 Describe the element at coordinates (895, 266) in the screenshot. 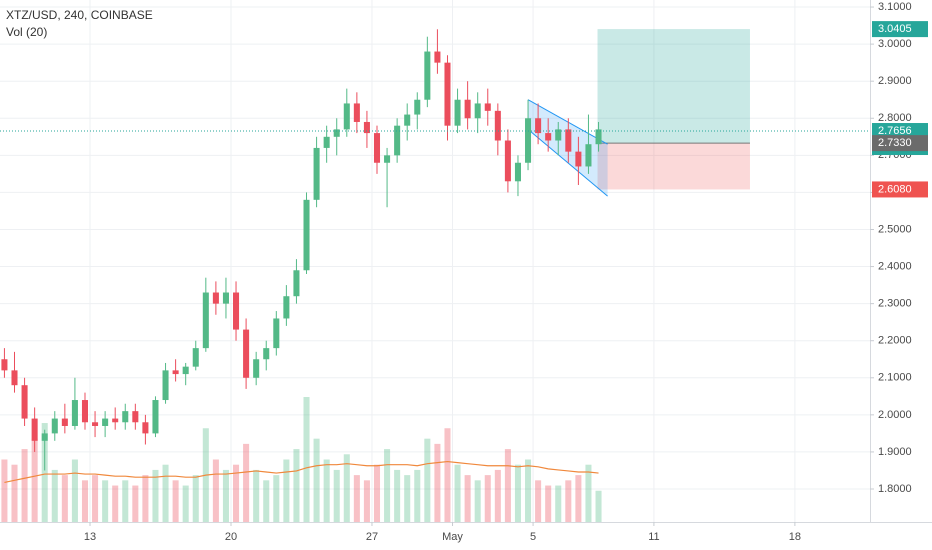

I see `y-tick-label: 2.4000` at that location.